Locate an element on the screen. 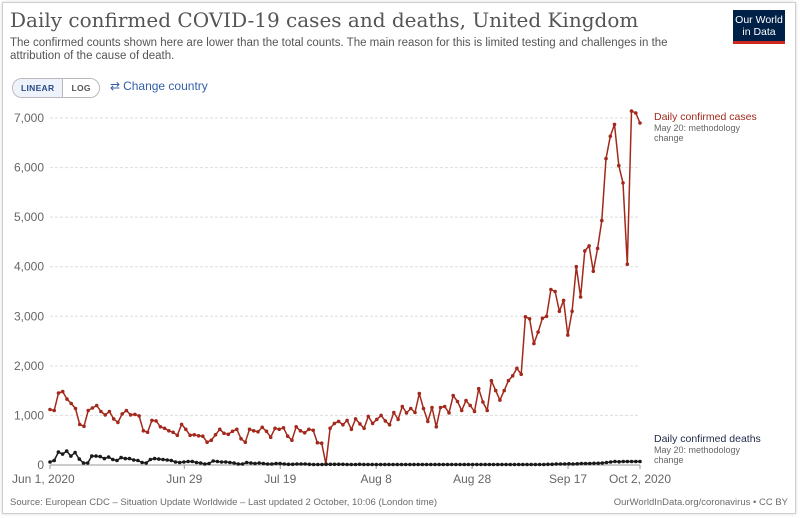  owid-logo: Our World in Data is located at coordinates (759, 27).